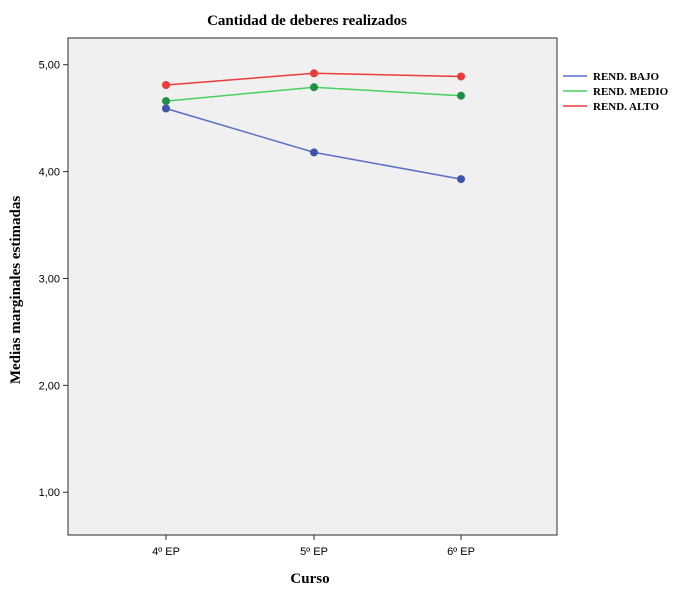 This screenshot has height=589, width=683. What do you see at coordinates (313, 126) in the screenshot?
I see `series-points` at bounding box center [313, 126].